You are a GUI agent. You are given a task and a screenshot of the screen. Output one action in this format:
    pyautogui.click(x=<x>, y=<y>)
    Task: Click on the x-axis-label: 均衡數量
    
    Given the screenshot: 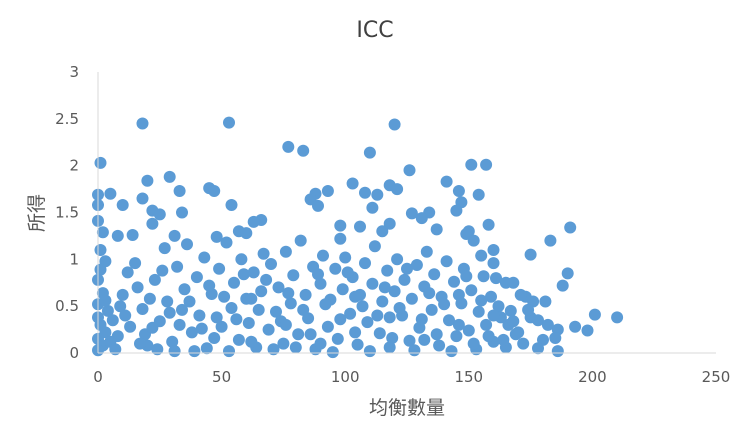 What is the action you would take?
    pyautogui.click(x=407, y=408)
    